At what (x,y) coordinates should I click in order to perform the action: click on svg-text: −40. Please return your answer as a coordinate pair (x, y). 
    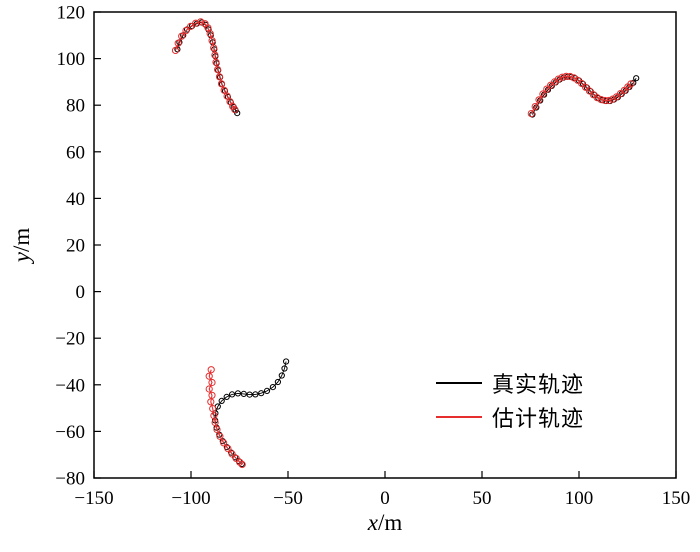
    Looking at the image, I should click on (70, 385).